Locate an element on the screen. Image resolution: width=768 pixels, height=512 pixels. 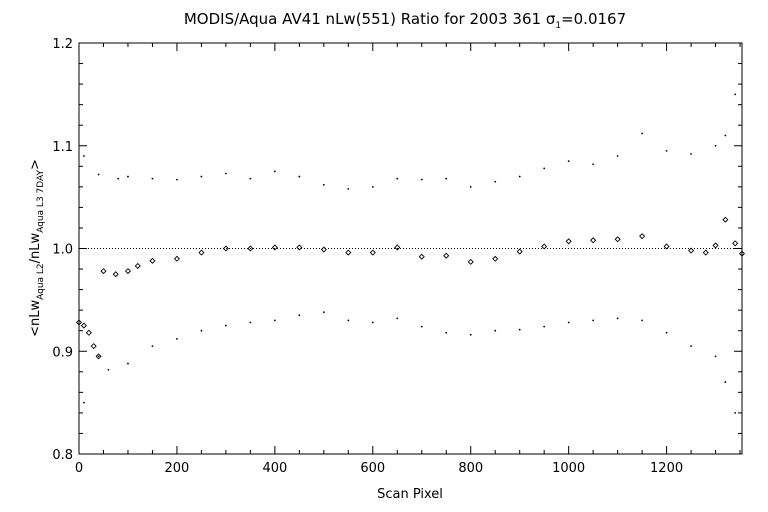
x-tick-label: 800 is located at coordinates (470, 468).